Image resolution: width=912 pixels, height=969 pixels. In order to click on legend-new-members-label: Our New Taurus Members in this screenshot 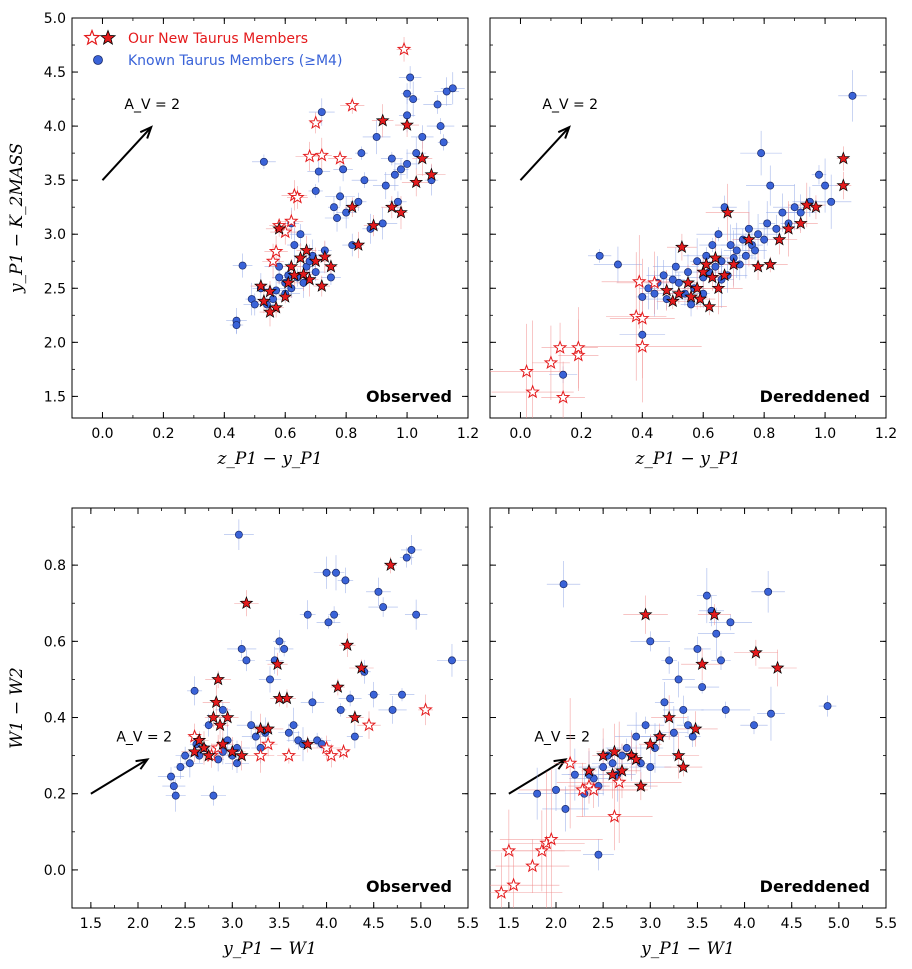, I will do `click(218, 39)`.